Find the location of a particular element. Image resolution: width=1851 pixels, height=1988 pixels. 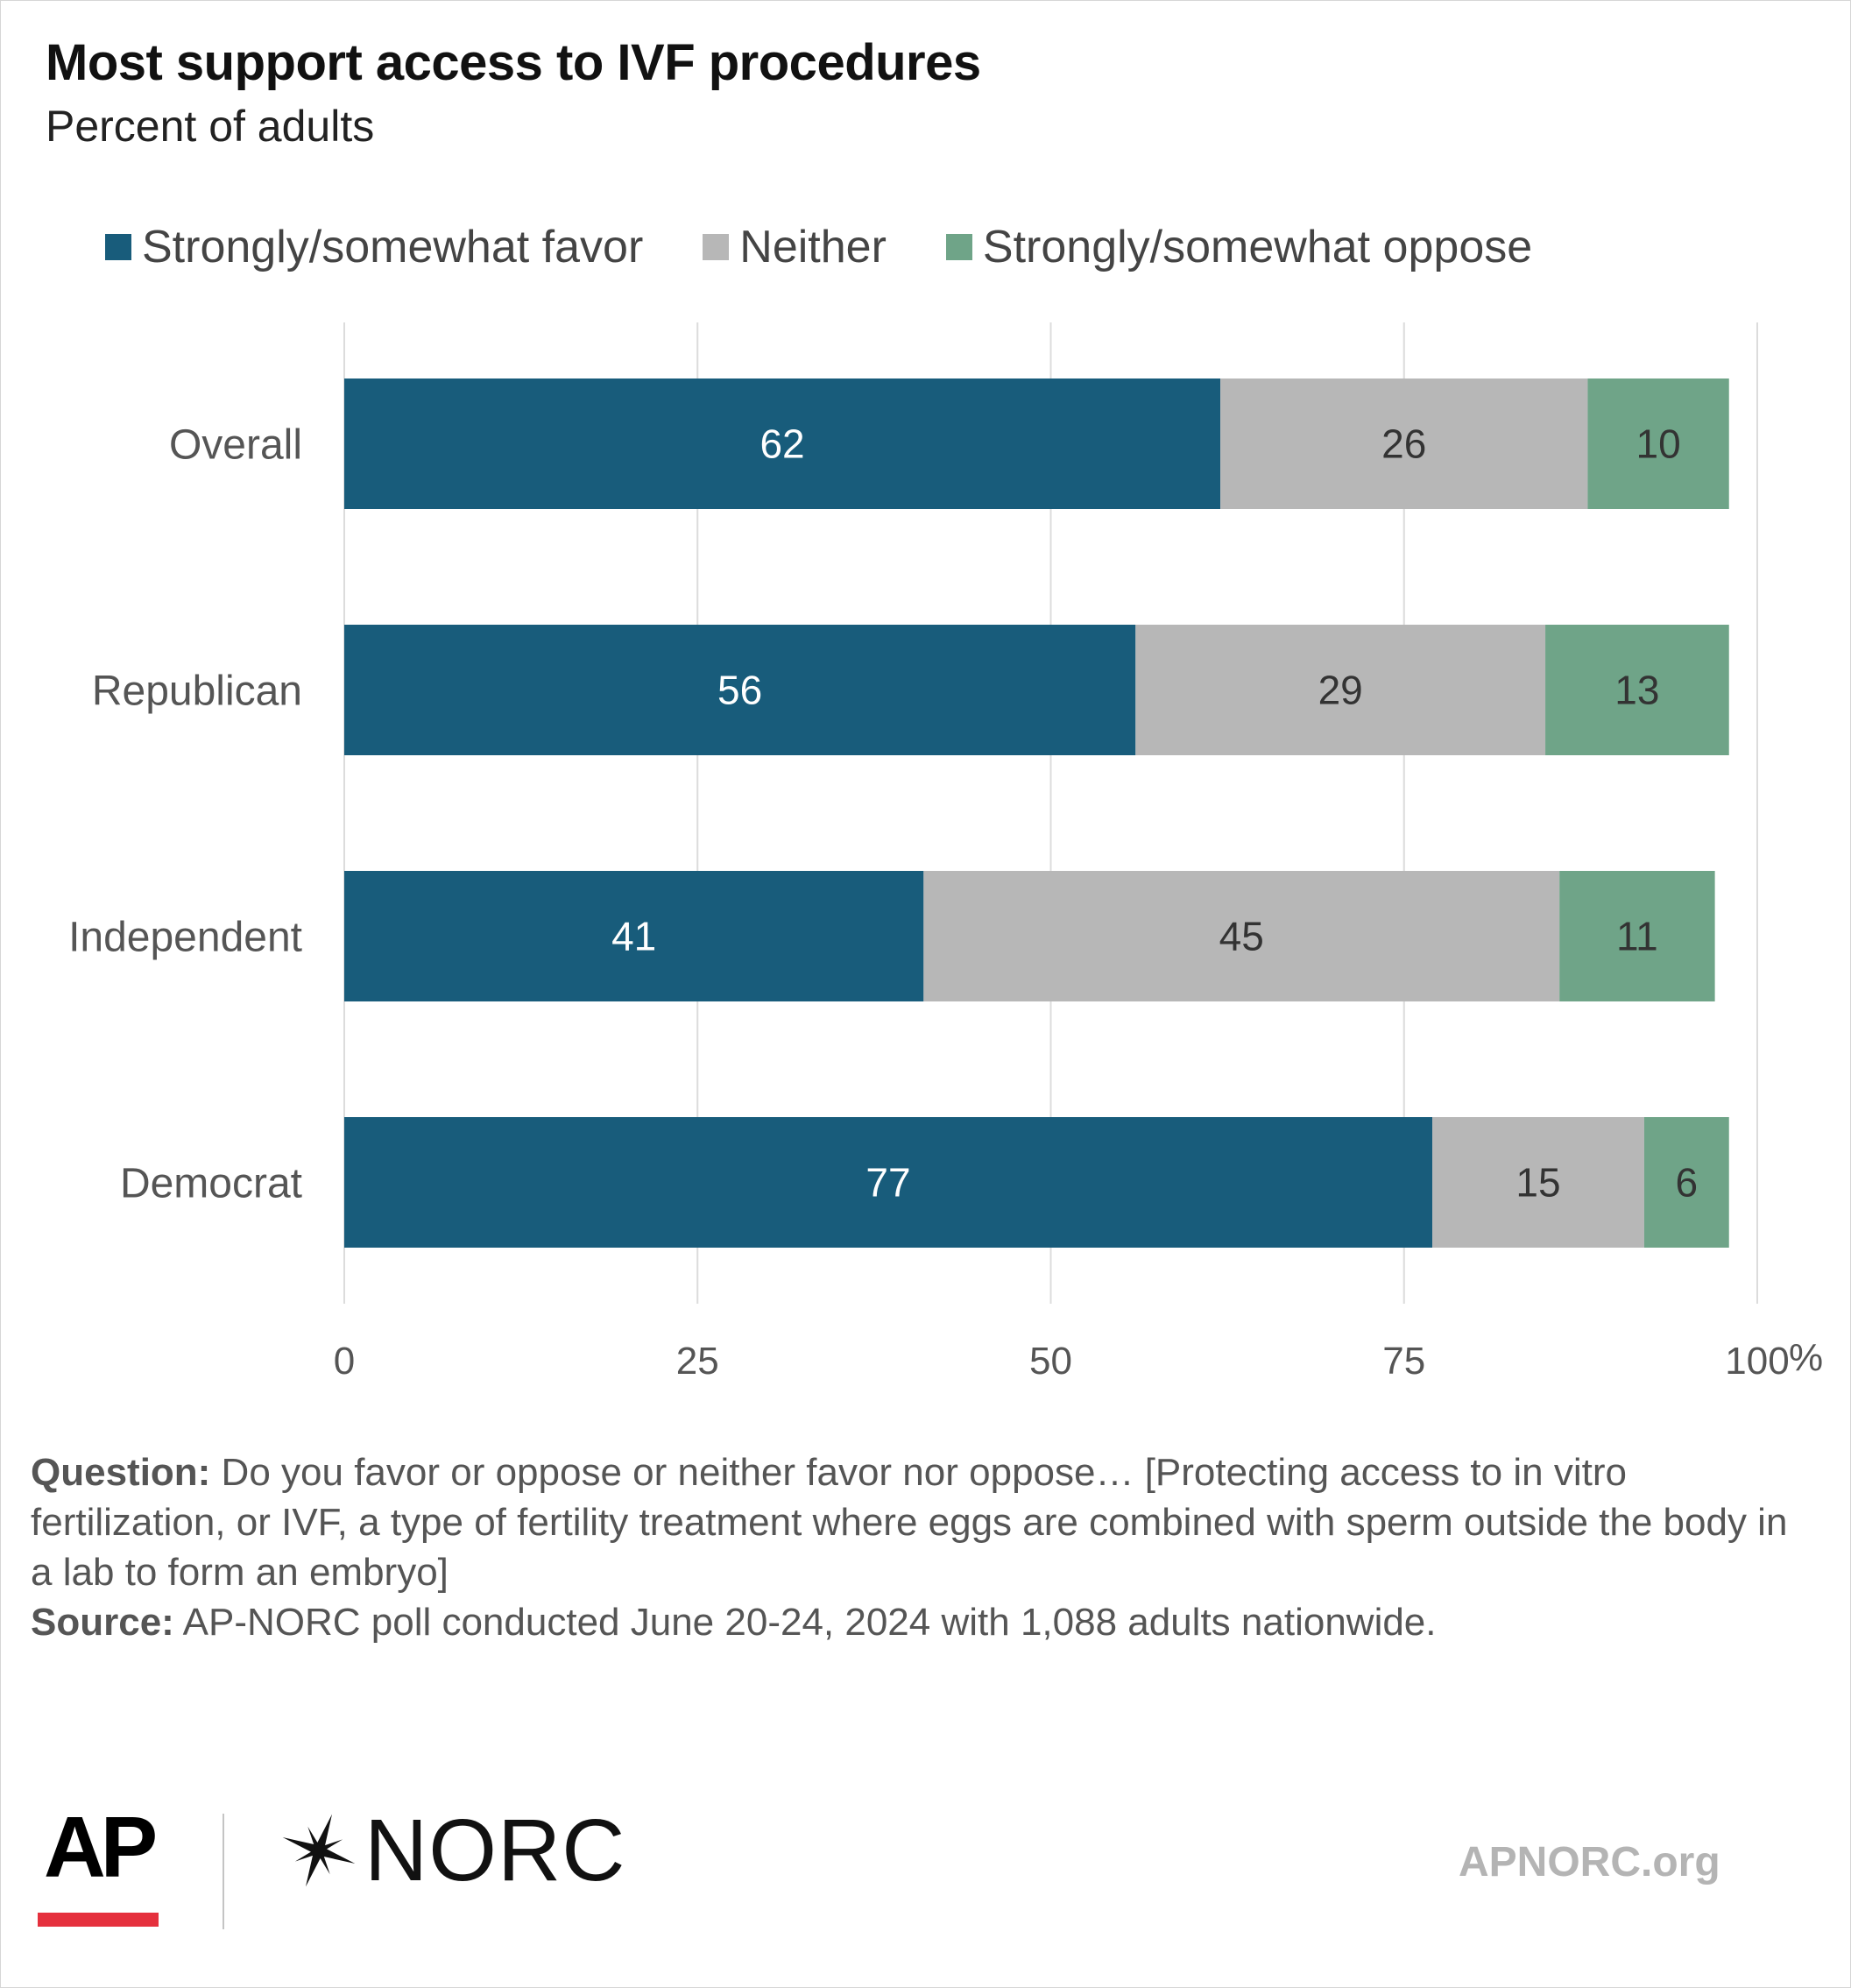

x-tick-label: 25 is located at coordinates (697, 1361).